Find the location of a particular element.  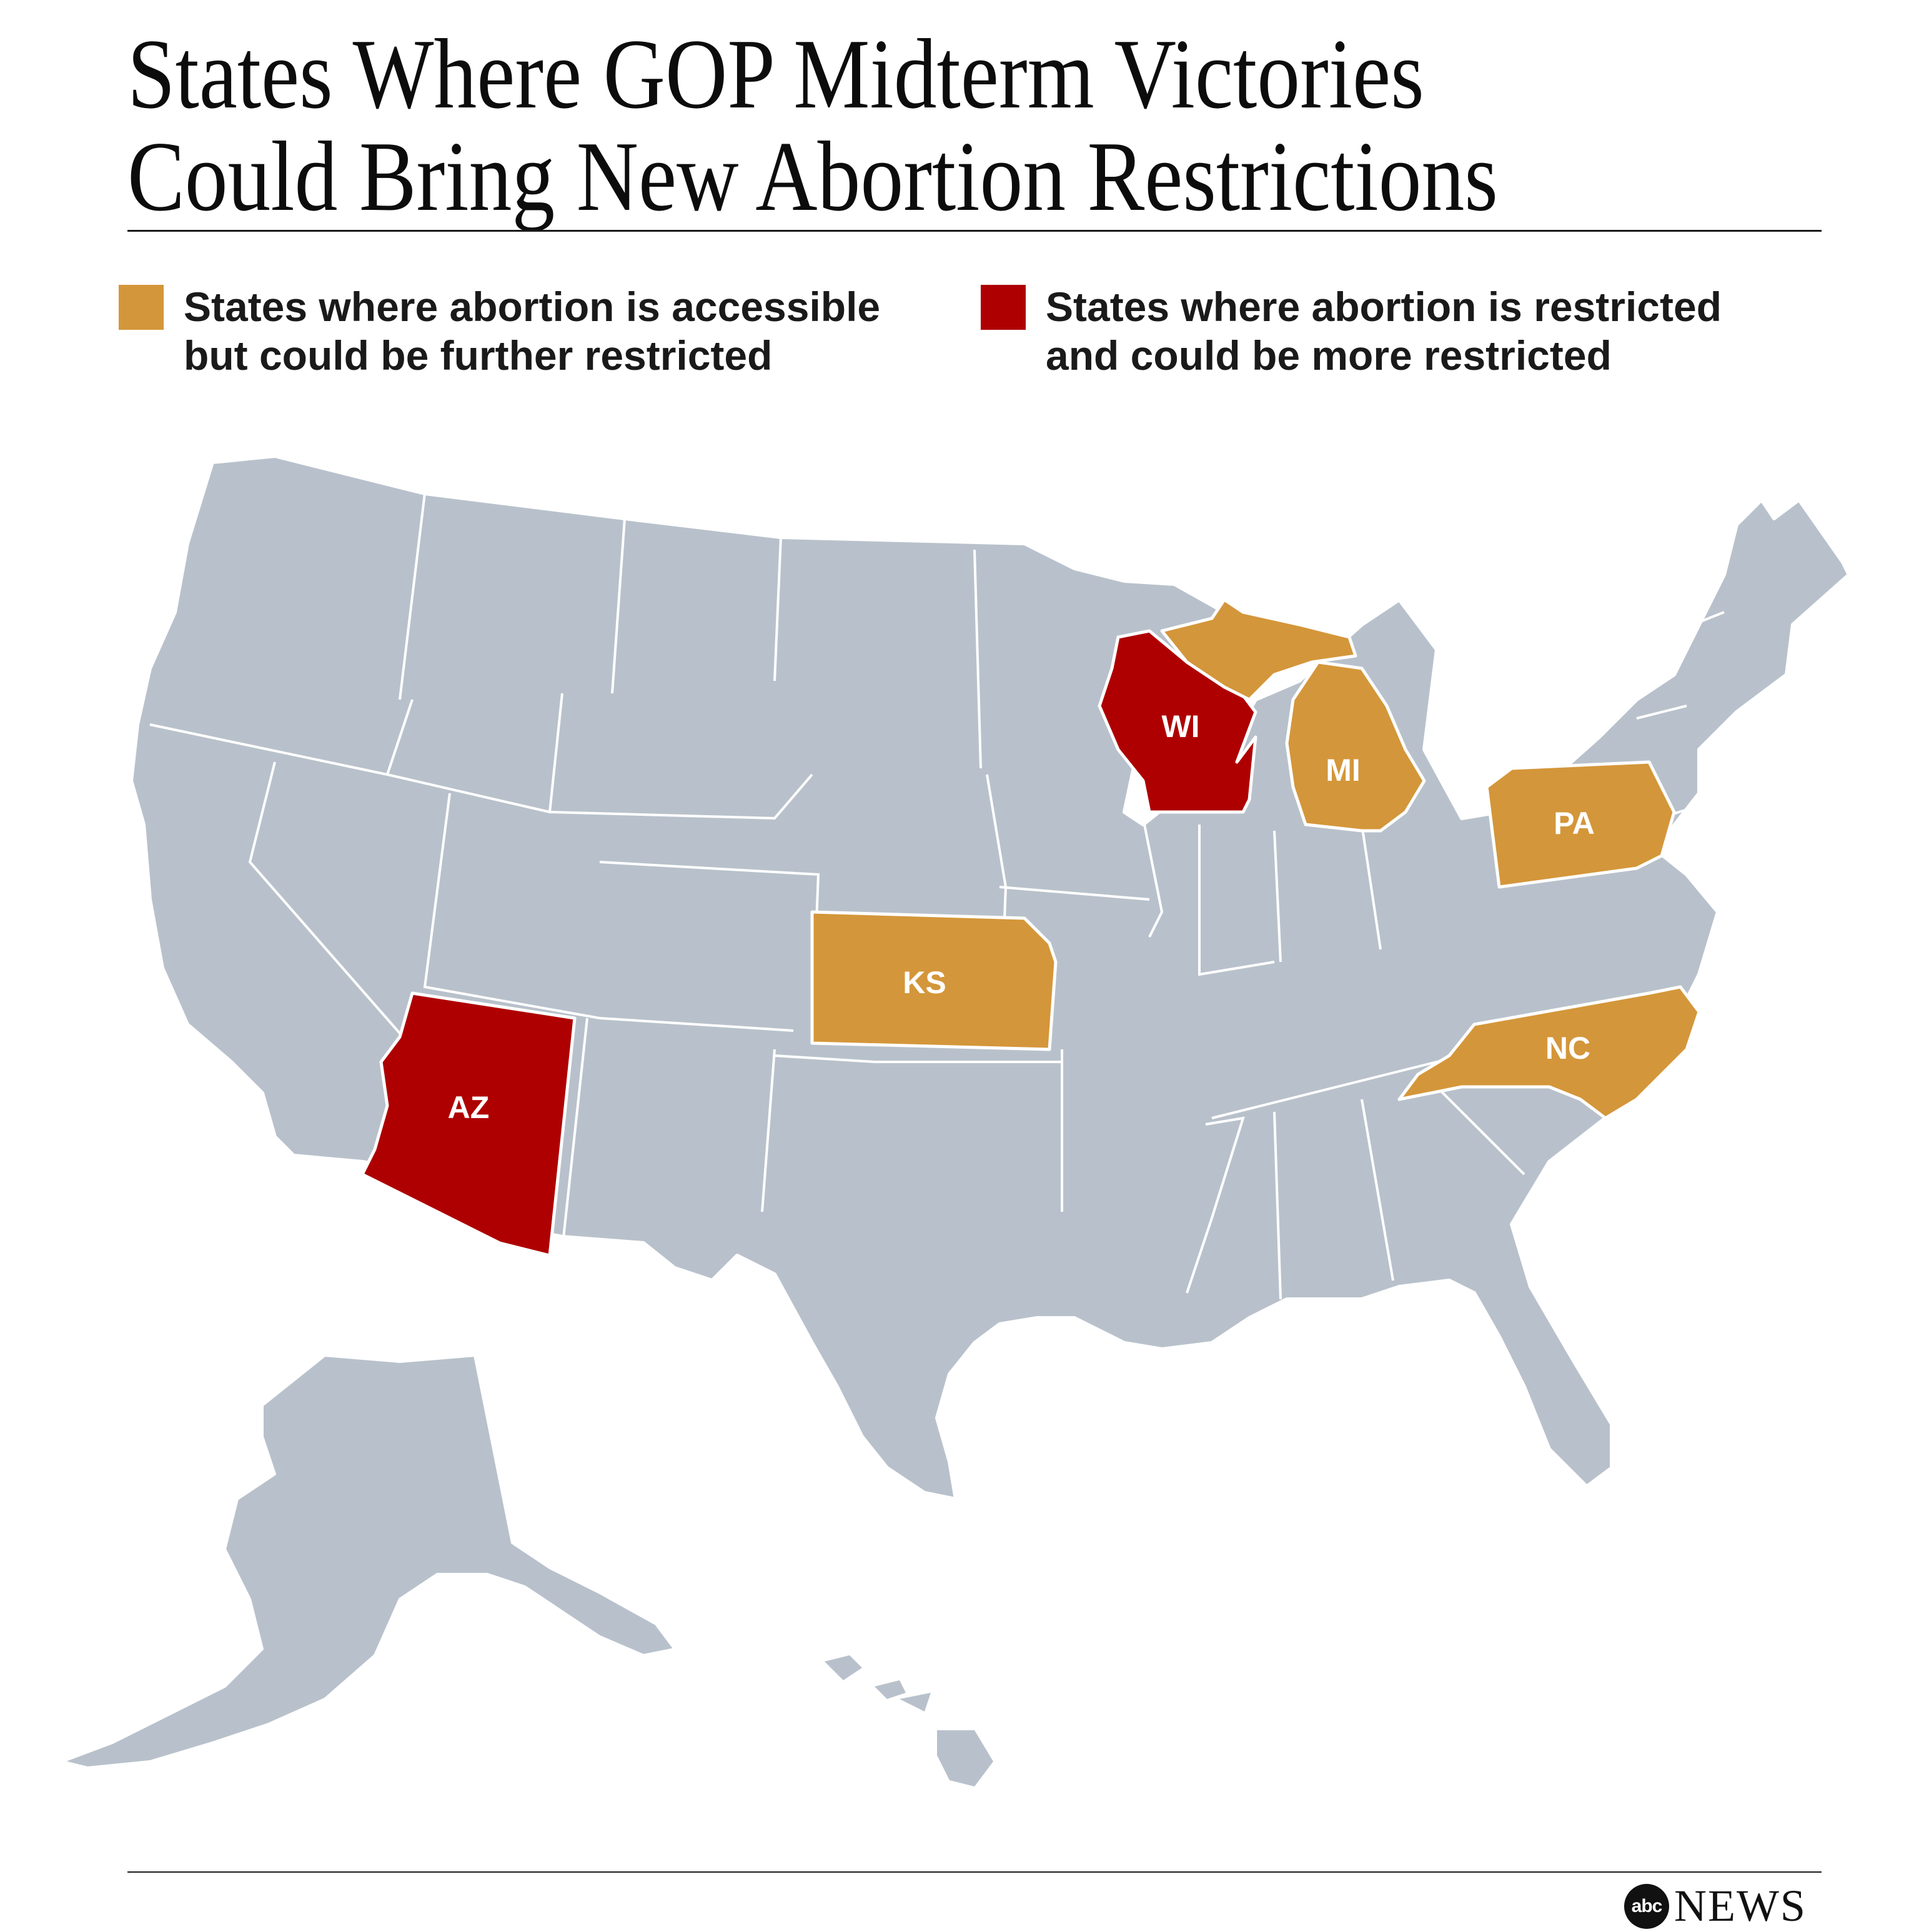

footer-divider is located at coordinates (974, 1872).